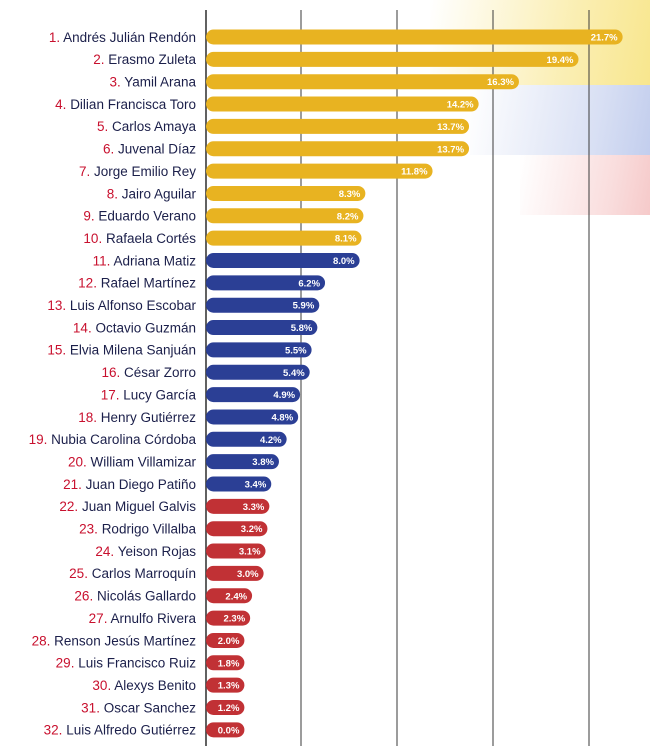  What do you see at coordinates (229, 663) in the screenshot?
I see `bar-value-label: 1.8%` at bounding box center [229, 663].